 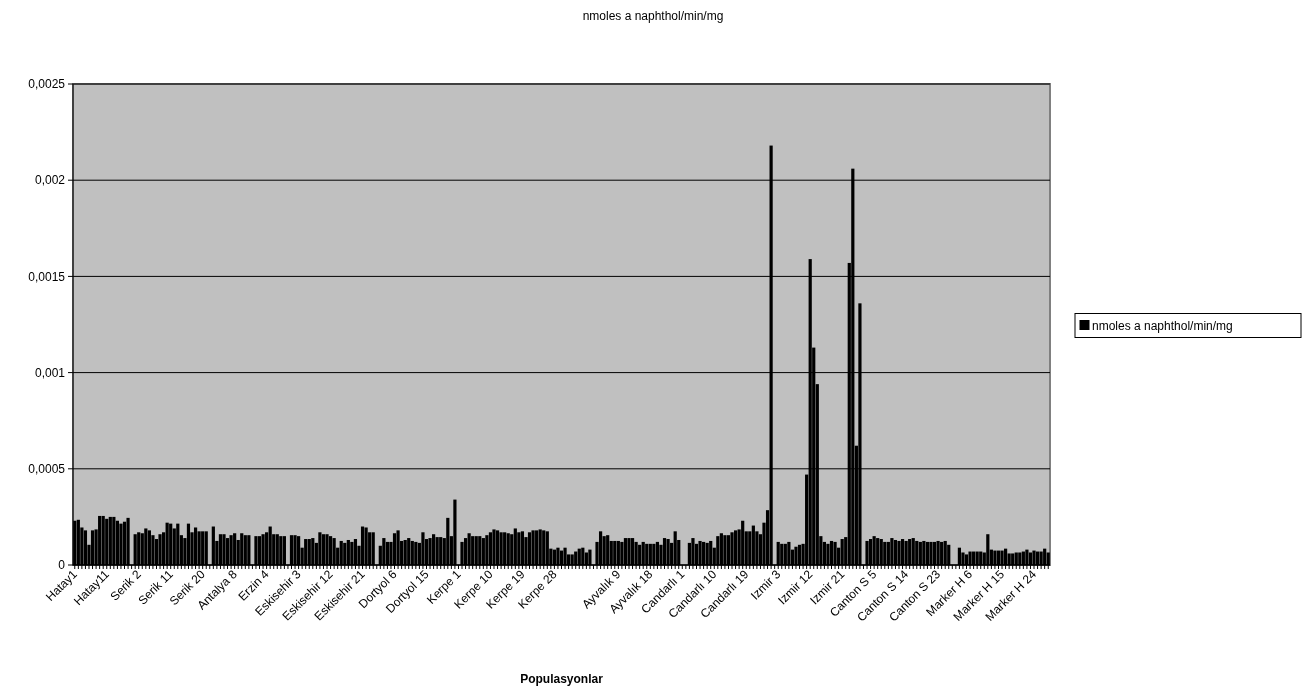 What do you see at coordinates (50, 180) in the screenshot?
I see `y-tick-label: 0,002` at bounding box center [50, 180].